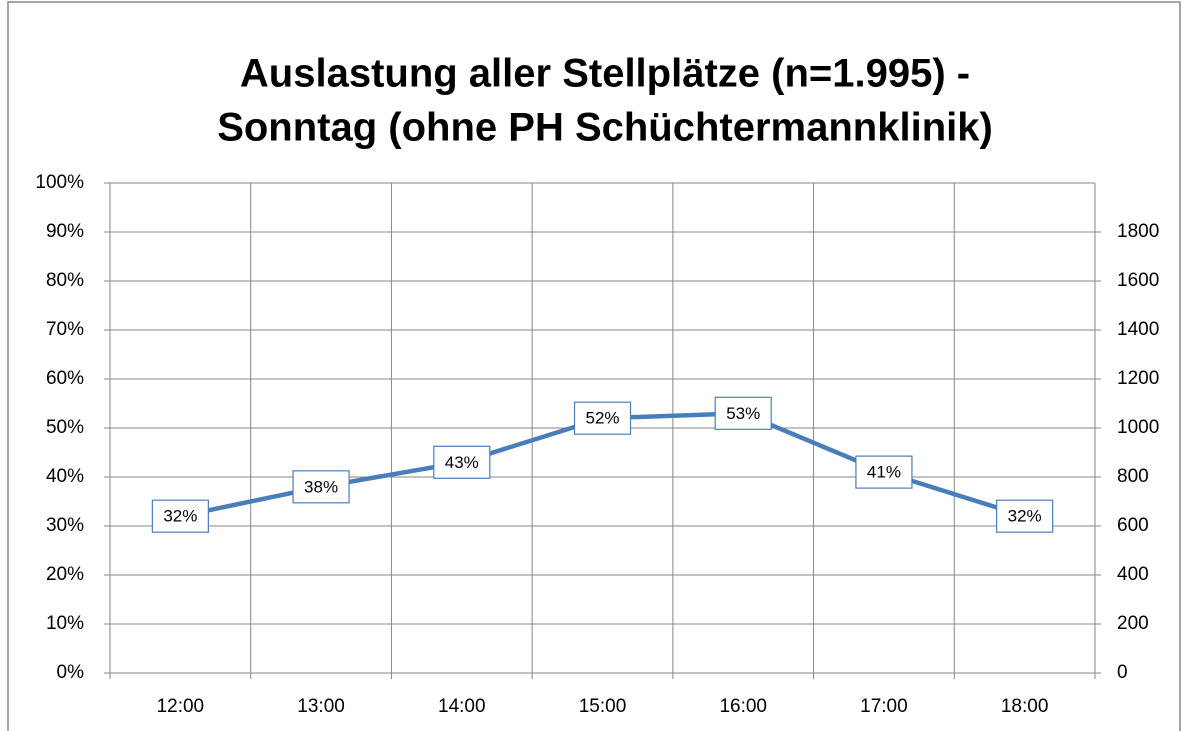 Image resolution: width=1183 pixels, height=731 pixels. Describe the element at coordinates (1138, 231) in the screenshot. I see `y2-tick-label: 1800` at that location.